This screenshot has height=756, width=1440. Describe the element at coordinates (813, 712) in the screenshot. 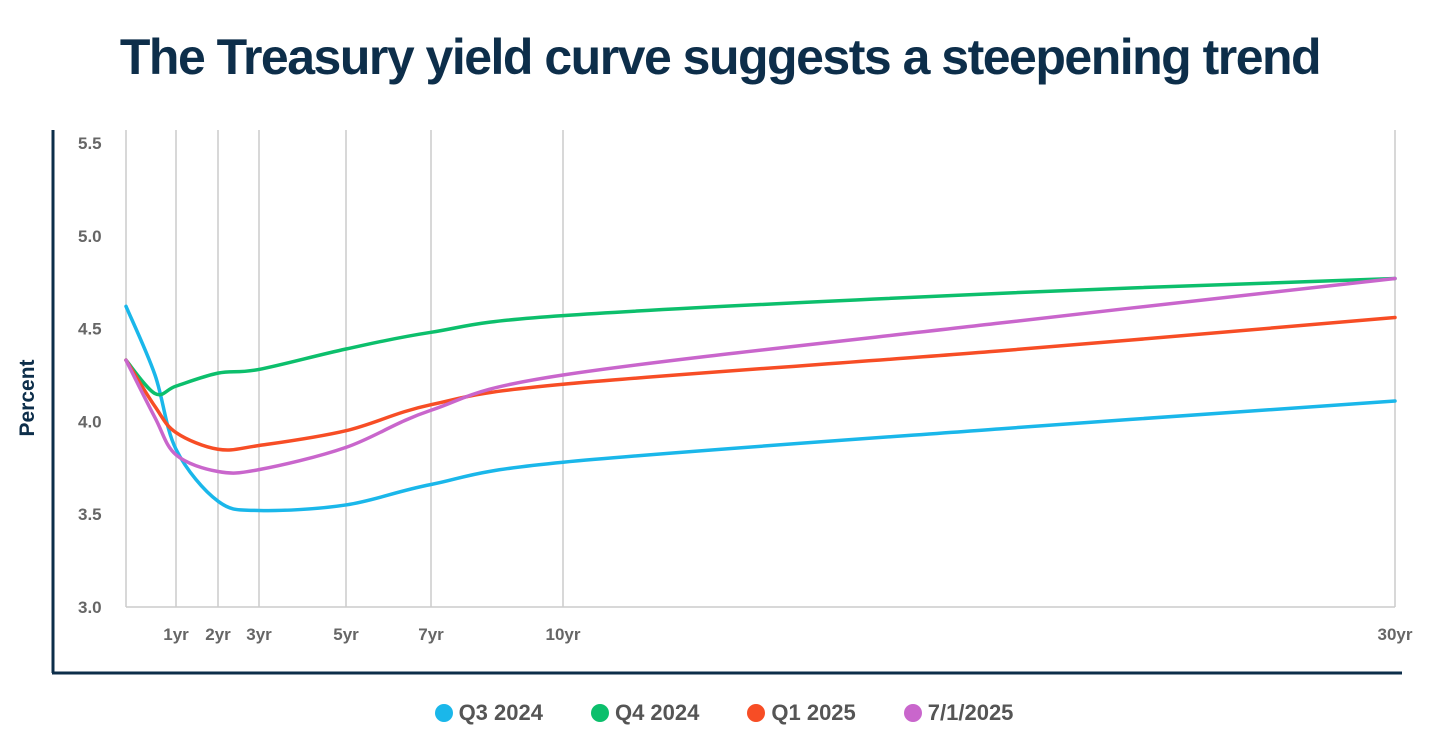

I see `legend-label: Q1 2025` at that location.